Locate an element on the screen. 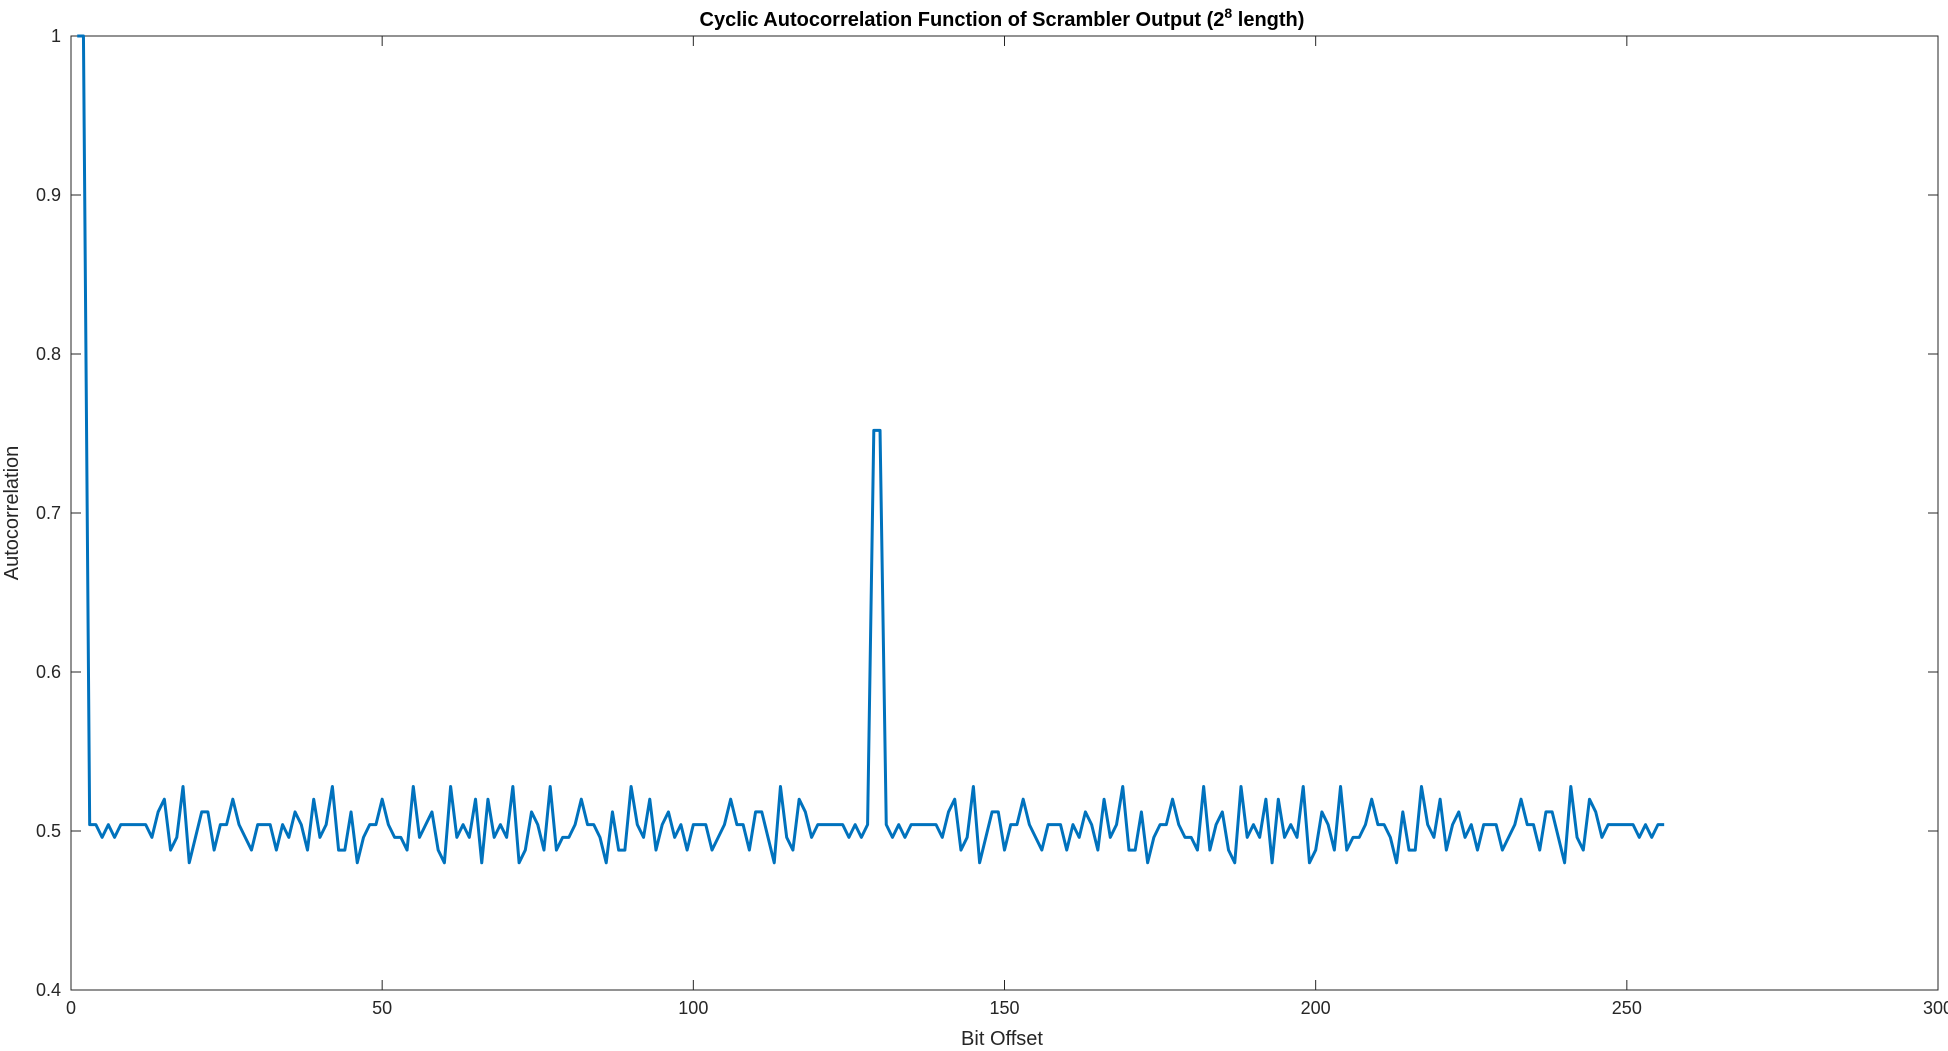 This screenshot has height=1051, width=1948. x-tick-label: 300 is located at coordinates (1935, 1008).